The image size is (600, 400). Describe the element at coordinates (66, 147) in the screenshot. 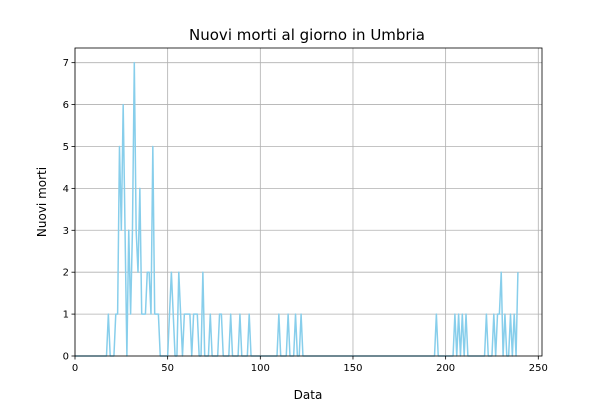

I see `y-tick-label: 5` at that location.